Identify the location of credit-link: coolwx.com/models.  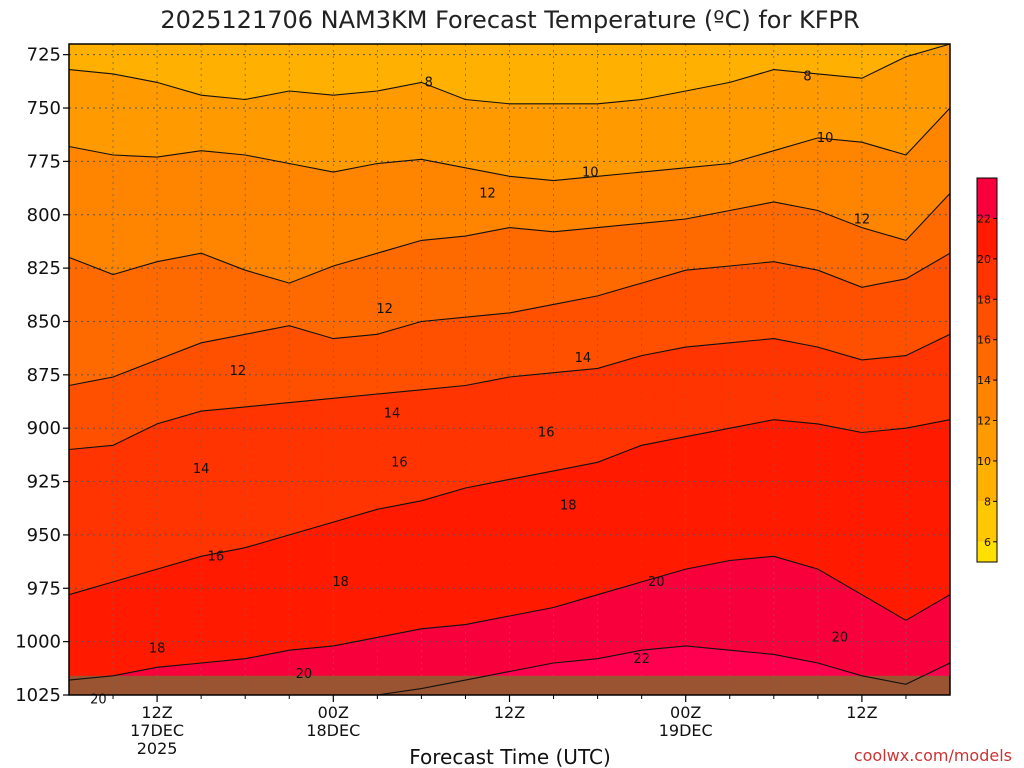
(933, 755).